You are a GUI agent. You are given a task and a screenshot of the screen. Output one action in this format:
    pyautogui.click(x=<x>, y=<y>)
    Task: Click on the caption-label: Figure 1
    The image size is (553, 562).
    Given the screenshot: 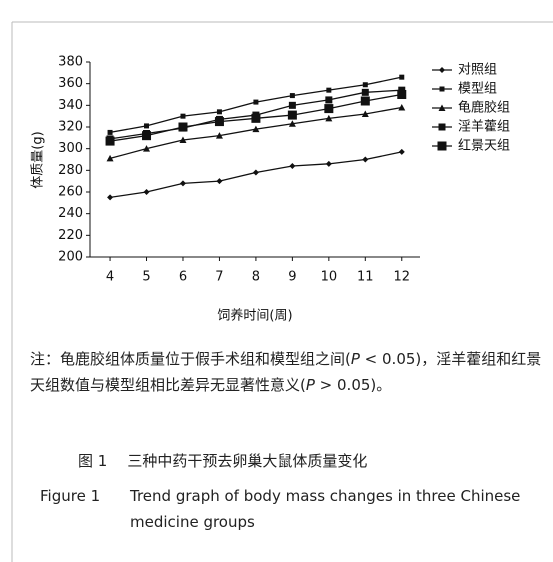 What is the action you would take?
    pyautogui.click(x=70, y=496)
    